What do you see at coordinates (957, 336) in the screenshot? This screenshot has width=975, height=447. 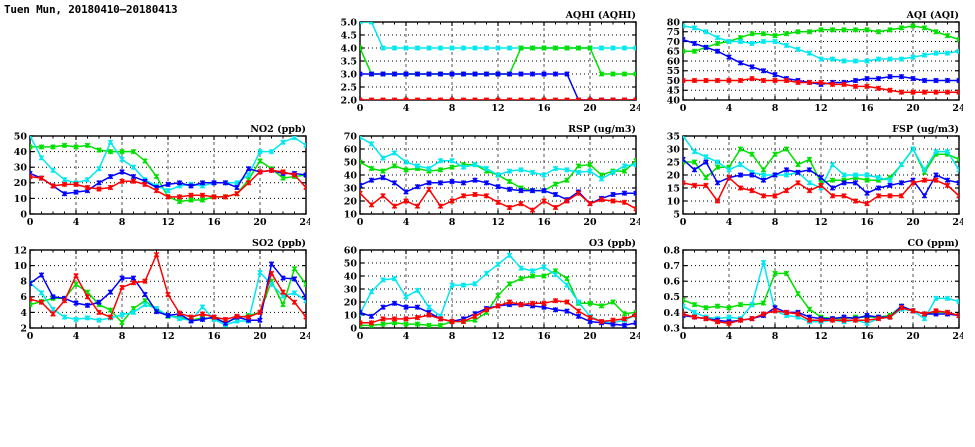 I see `x-tick-label: 24` at bounding box center [957, 336].